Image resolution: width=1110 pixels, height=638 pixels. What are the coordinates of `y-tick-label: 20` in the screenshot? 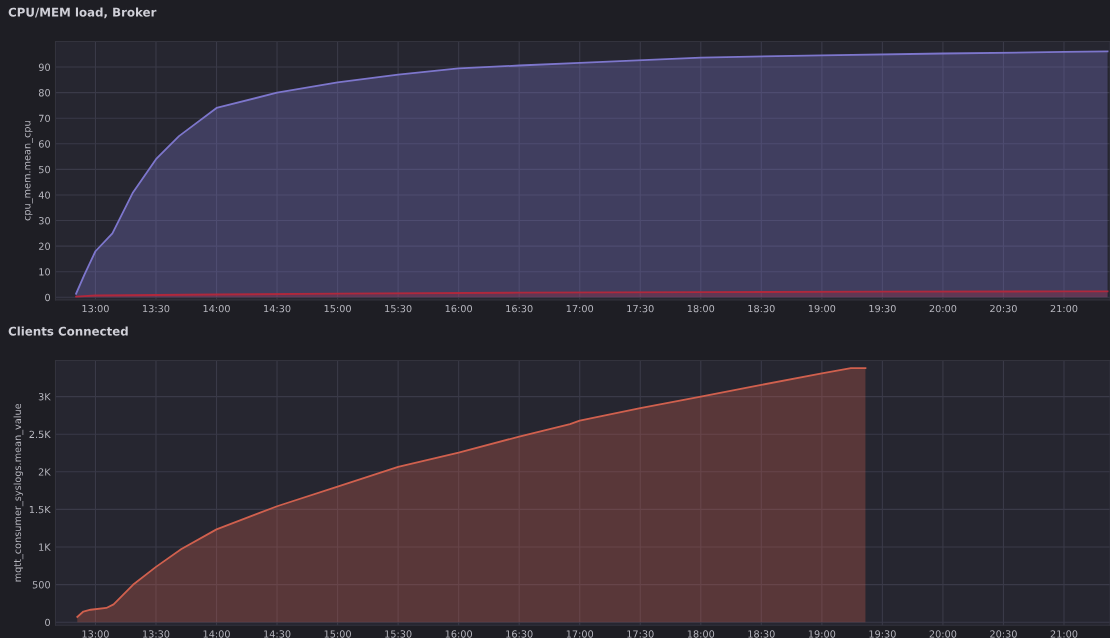 It's located at (44, 246).